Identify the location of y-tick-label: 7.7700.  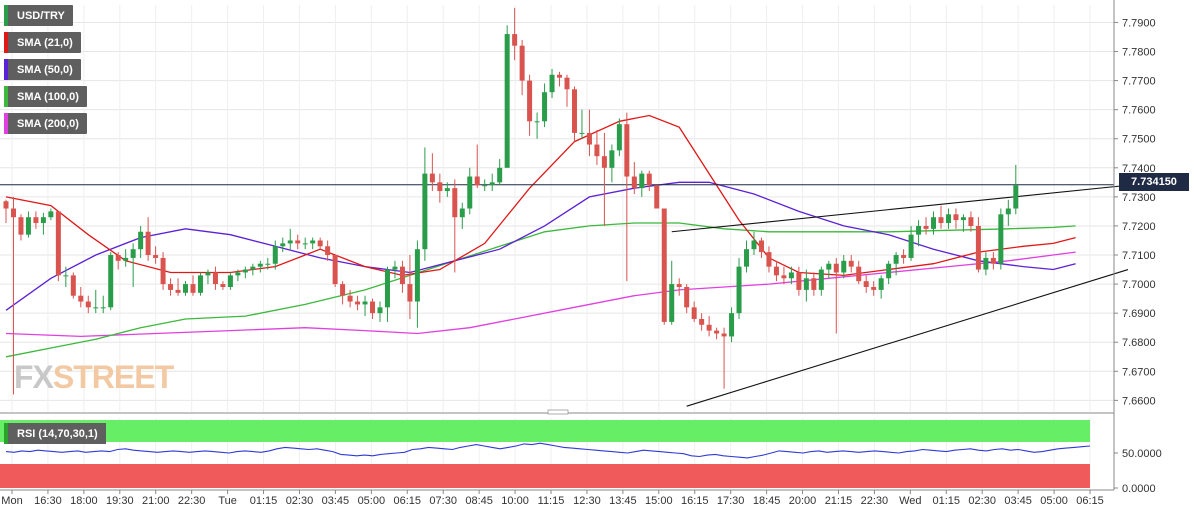
(1139, 82).